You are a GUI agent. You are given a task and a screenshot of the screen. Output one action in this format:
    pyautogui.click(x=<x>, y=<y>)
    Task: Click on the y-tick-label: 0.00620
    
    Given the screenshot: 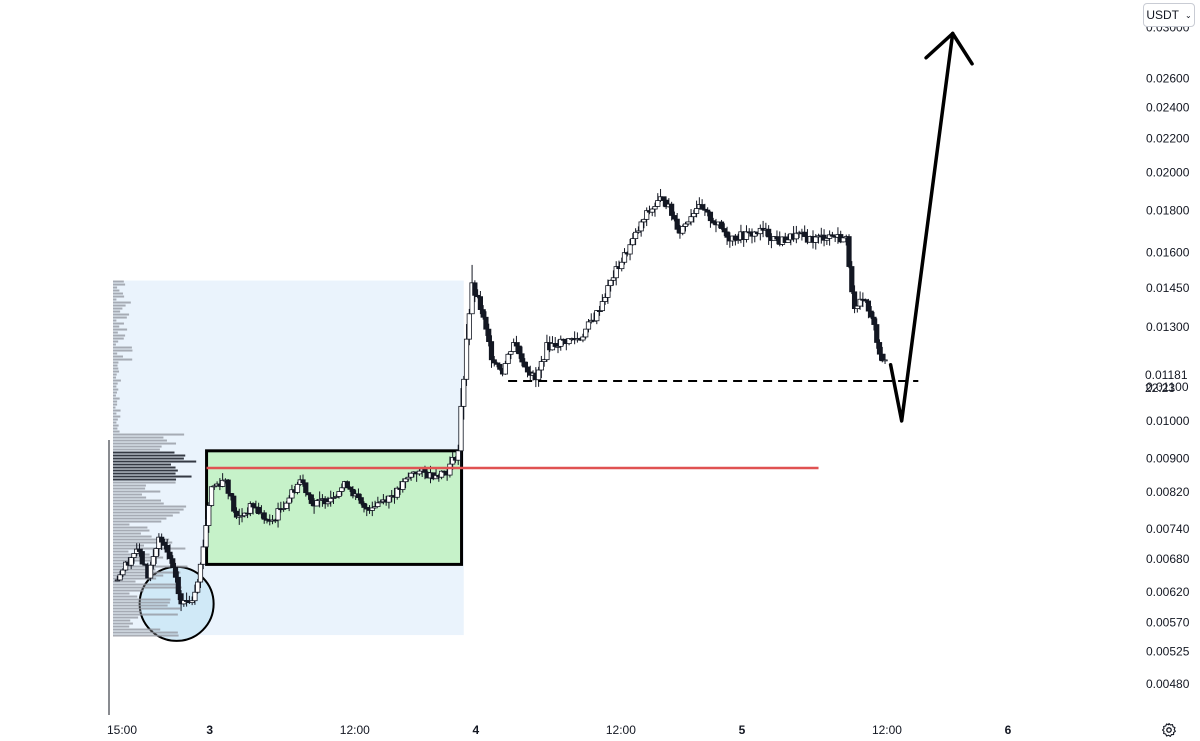 What is the action you would take?
    pyautogui.click(x=1168, y=592)
    